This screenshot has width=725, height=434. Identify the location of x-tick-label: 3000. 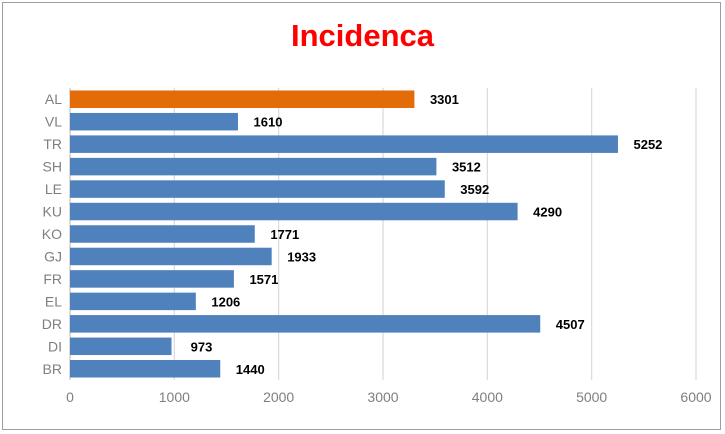
(382, 397).